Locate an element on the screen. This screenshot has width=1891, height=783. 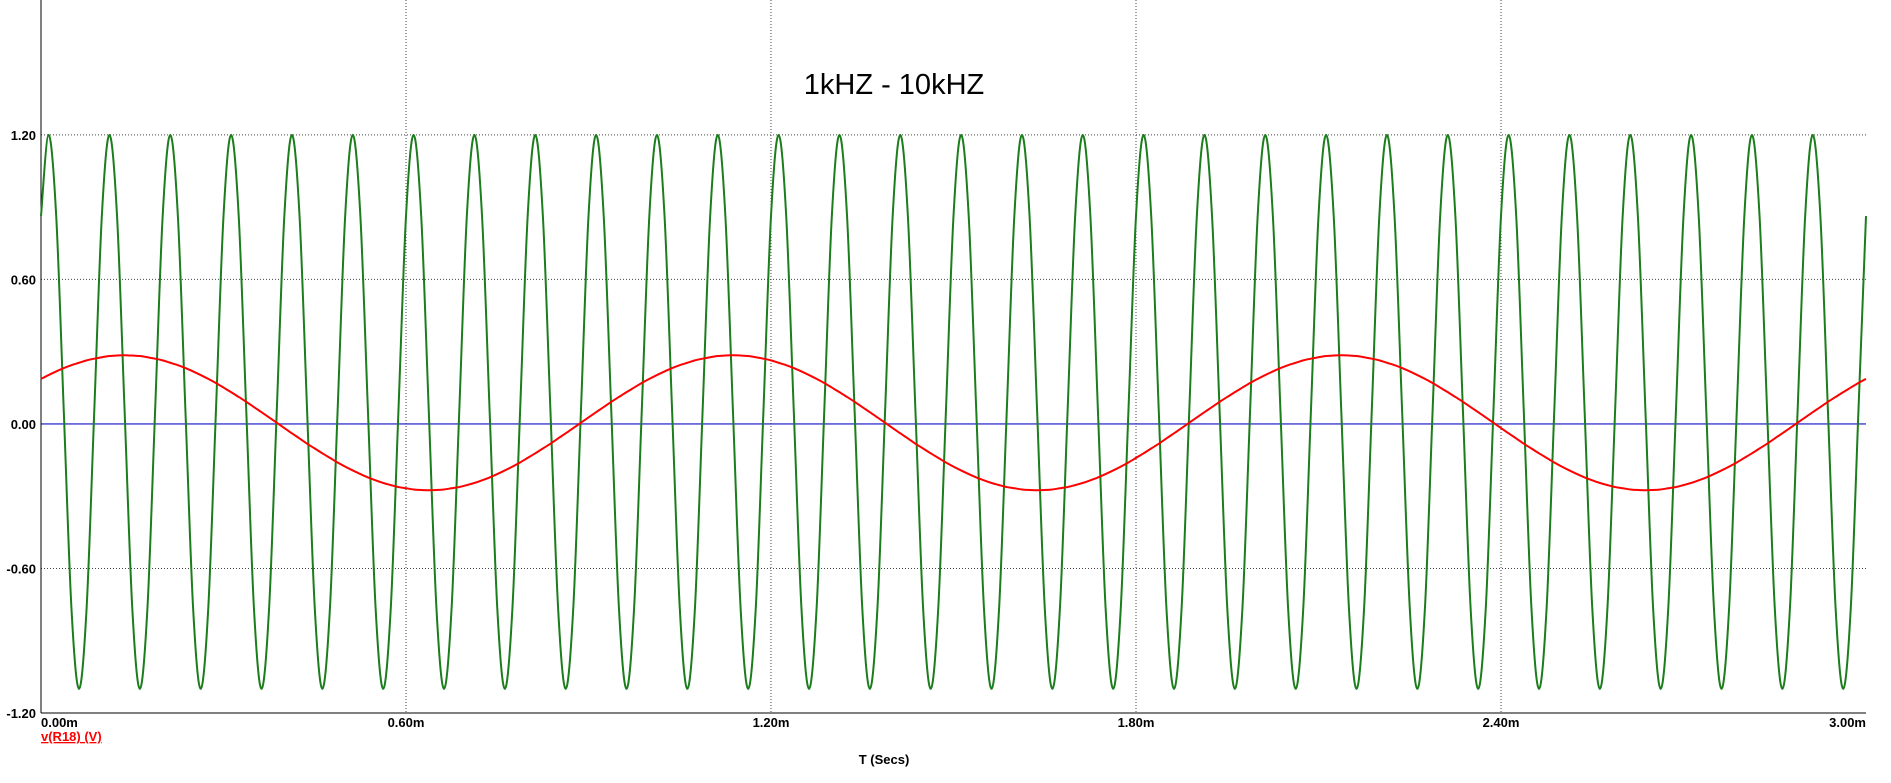
x-axis-label: T (Secs) is located at coordinates (884, 759).